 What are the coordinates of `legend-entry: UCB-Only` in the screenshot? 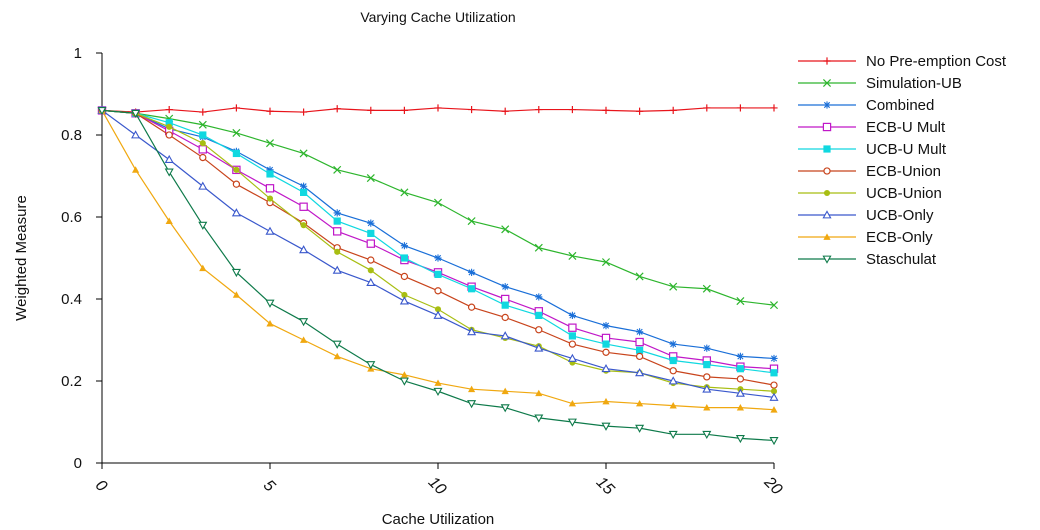 It's located at (866, 215).